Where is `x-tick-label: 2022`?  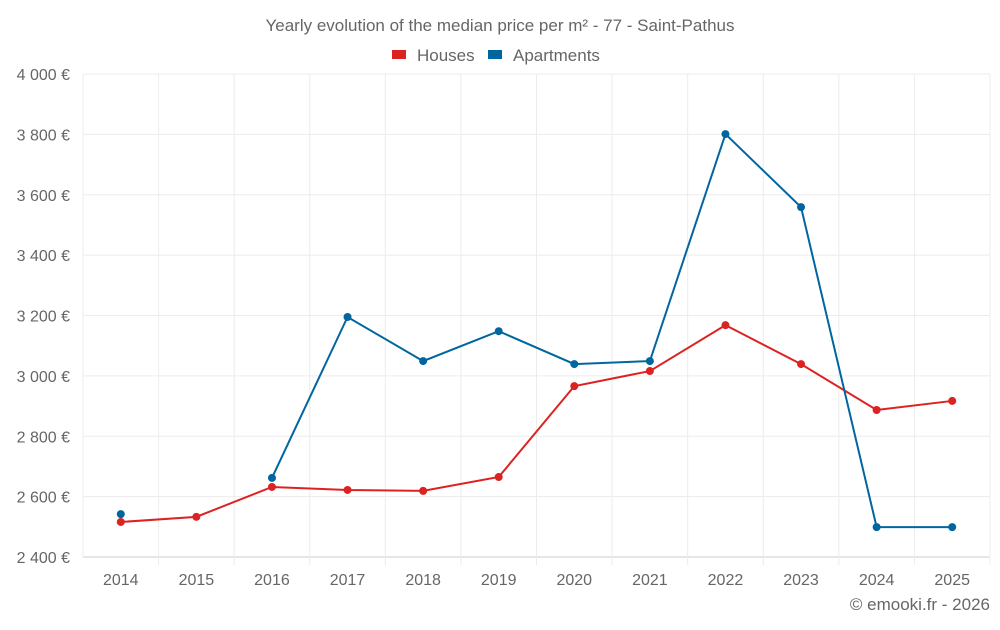 x-tick-label: 2022 is located at coordinates (726, 580).